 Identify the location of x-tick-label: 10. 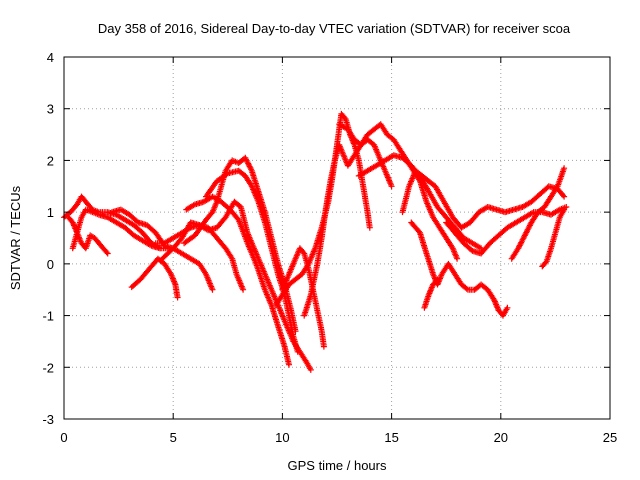
(282, 437).